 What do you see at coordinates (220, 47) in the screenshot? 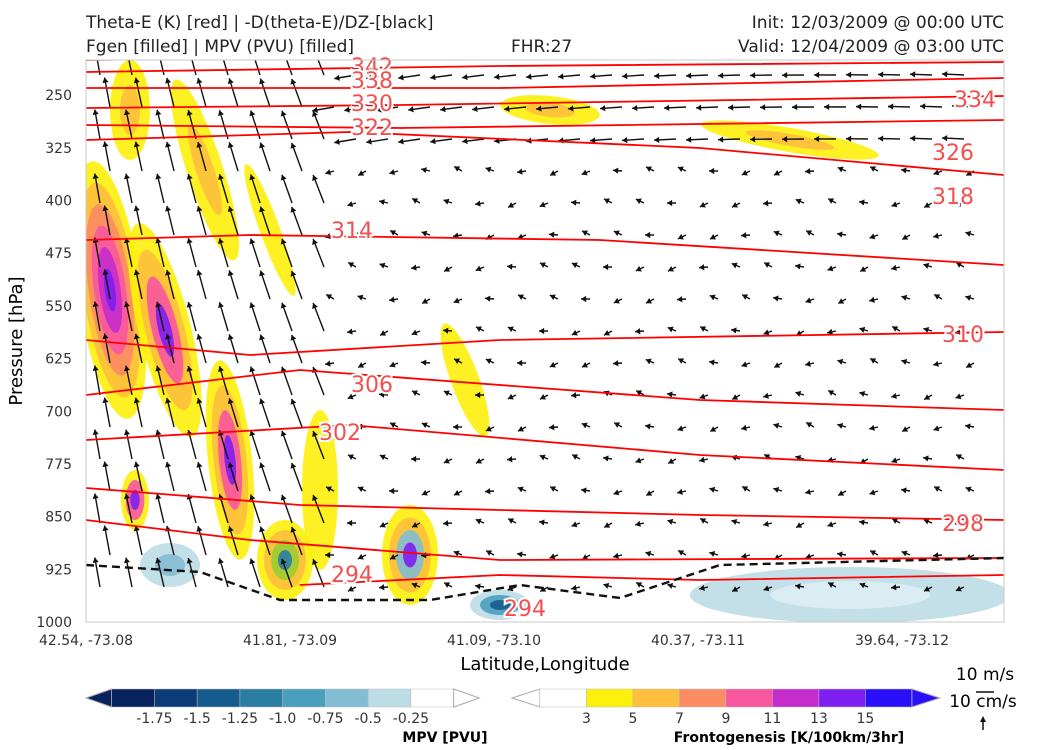
I see `title-left-line2: Fgen [filled] | MPV (PVU) [filled]` at bounding box center [220, 47].